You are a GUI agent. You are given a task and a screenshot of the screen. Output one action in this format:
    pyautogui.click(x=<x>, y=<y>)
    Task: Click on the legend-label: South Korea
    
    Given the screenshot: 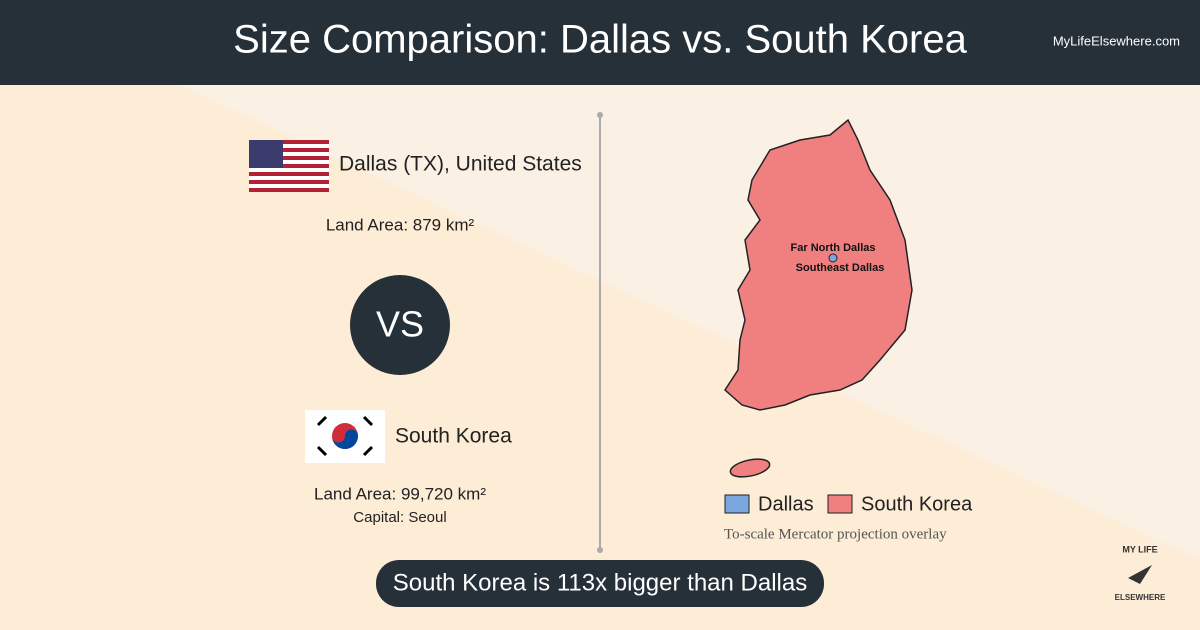 What is the action you would take?
    pyautogui.click(x=917, y=504)
    